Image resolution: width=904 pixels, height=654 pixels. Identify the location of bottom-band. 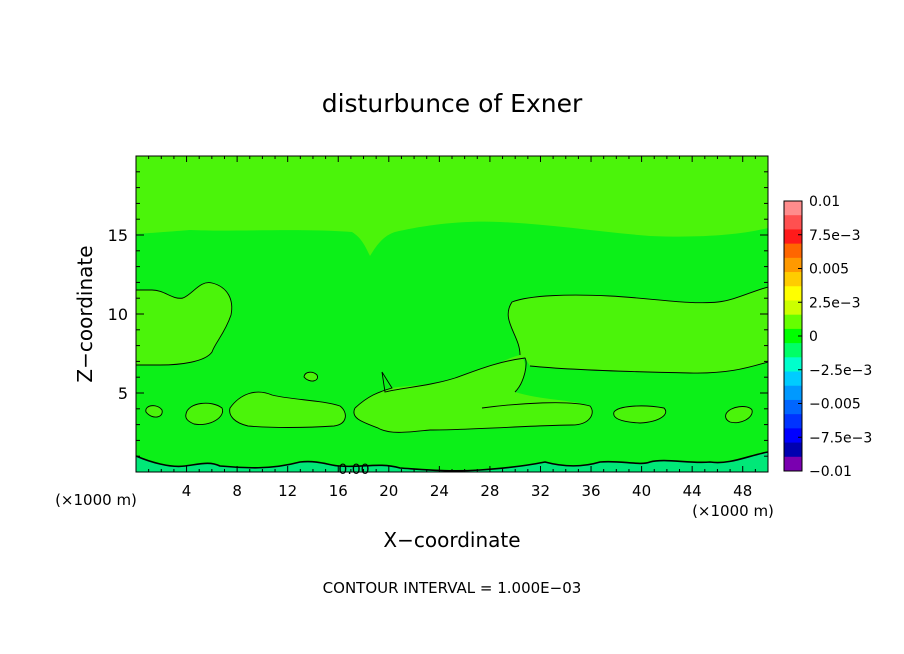
(452, 462).